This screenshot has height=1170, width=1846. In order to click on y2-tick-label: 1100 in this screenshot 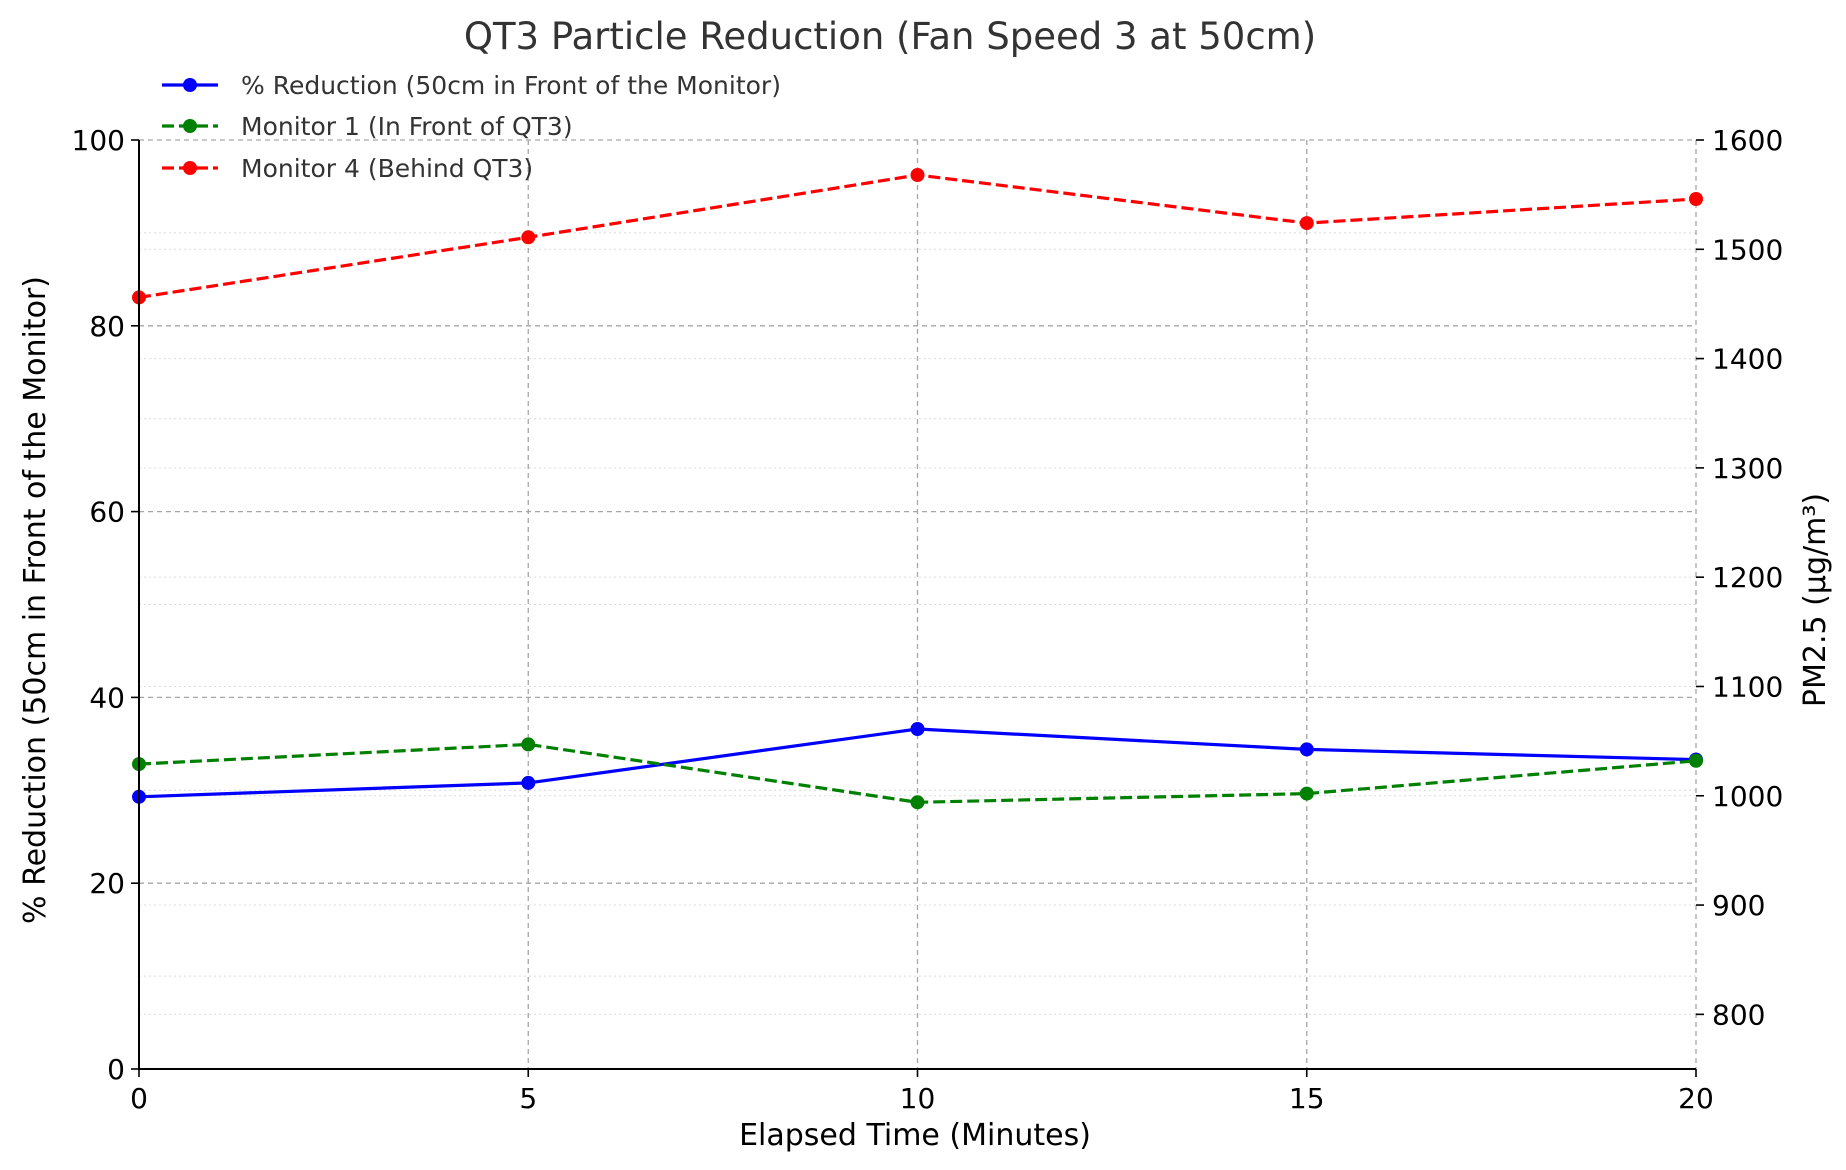, I will do `click(1747, 686)`.